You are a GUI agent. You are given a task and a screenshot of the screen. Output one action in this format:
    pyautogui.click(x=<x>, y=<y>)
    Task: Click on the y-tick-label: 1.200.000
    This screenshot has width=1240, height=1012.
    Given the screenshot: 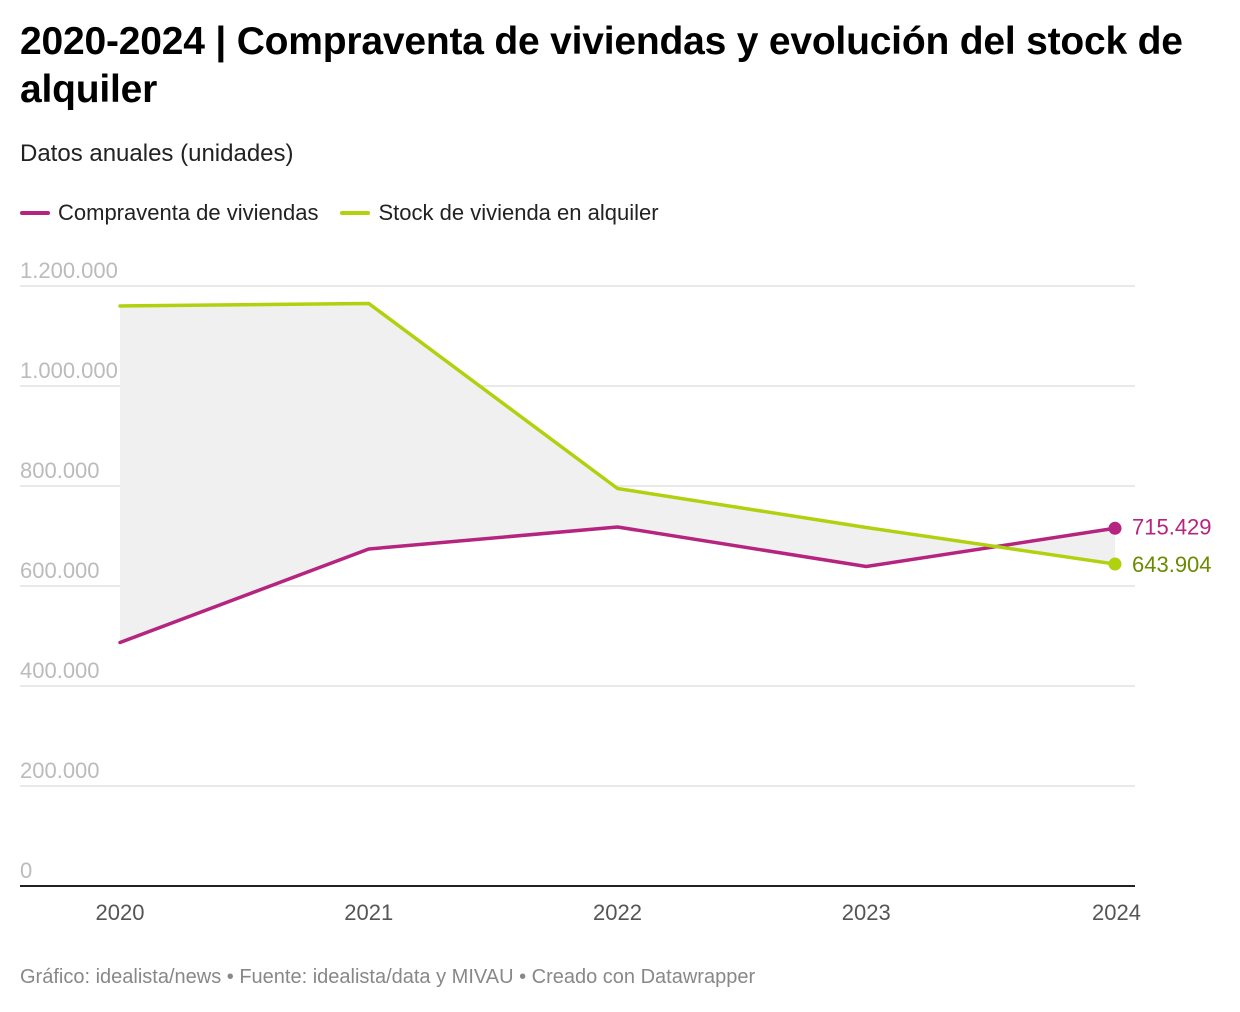 What is the action you would take?
    pyautogui.click(x=69, y=270)
    